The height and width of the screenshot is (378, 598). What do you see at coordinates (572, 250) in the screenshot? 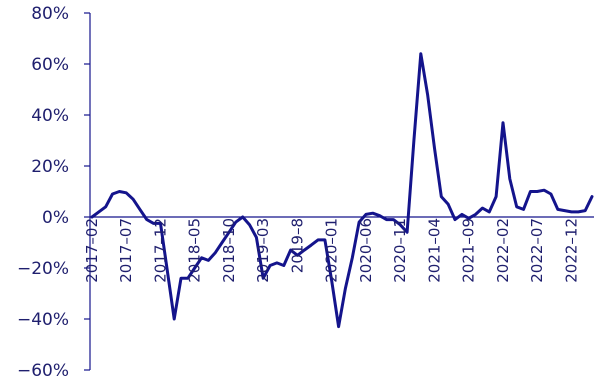
I see `x-tick-label: 2022–12` at bounding box center [572, 250].